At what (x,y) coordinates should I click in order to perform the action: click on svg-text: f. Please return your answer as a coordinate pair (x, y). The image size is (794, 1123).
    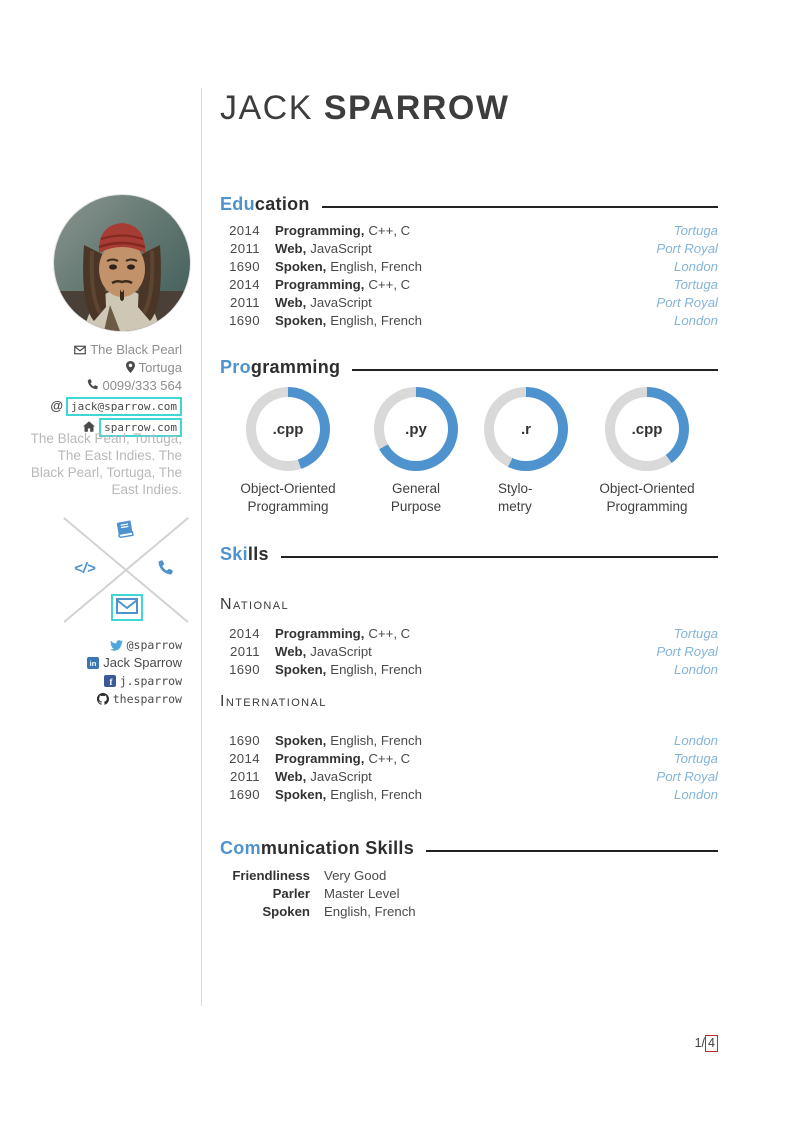
    Looking at the image, I should click on (111, 682).